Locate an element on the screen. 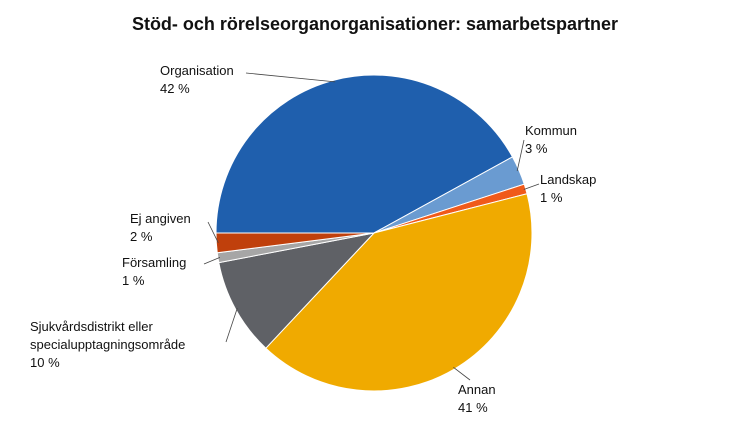 This screenshot has width=750, height=436. category-label: Organisation is located at coordinates (197, 70).